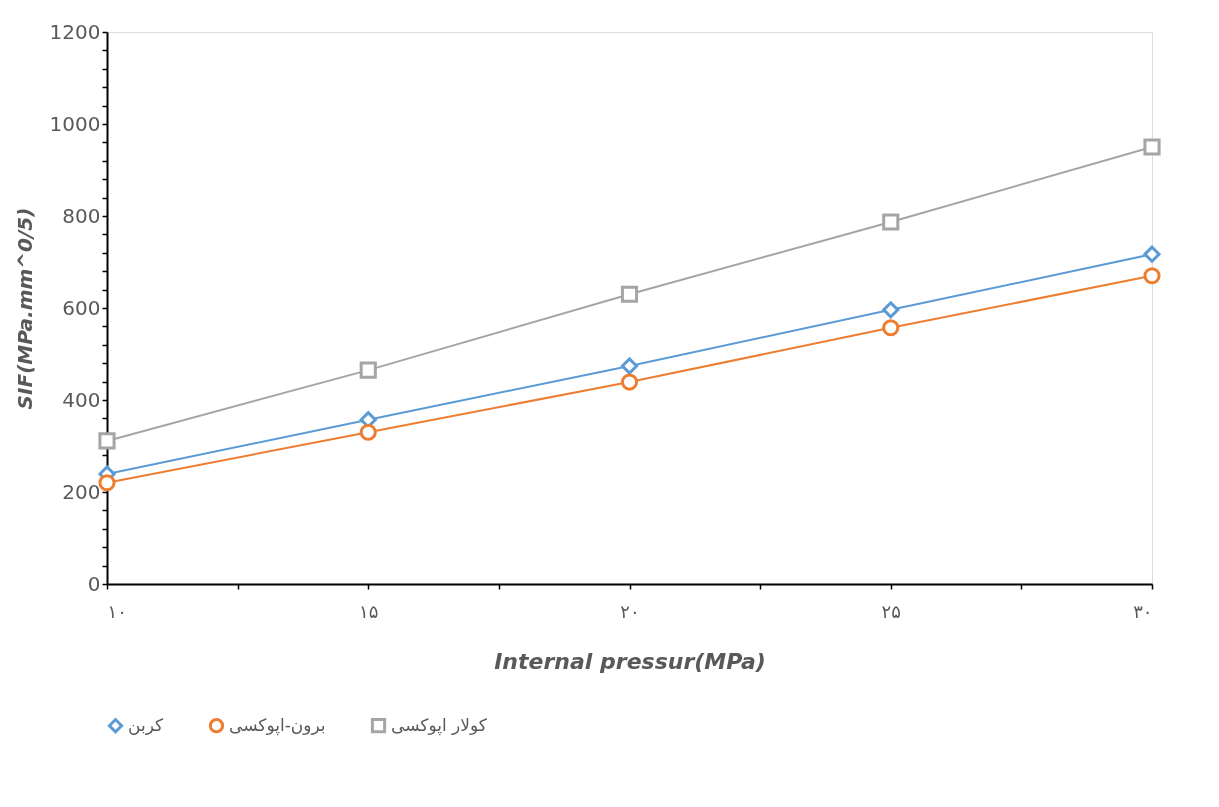  What do you see at coordinates (81, 491) in the screenshot?
I see `y-tick-label: 200` at bounding box center [81, 491].